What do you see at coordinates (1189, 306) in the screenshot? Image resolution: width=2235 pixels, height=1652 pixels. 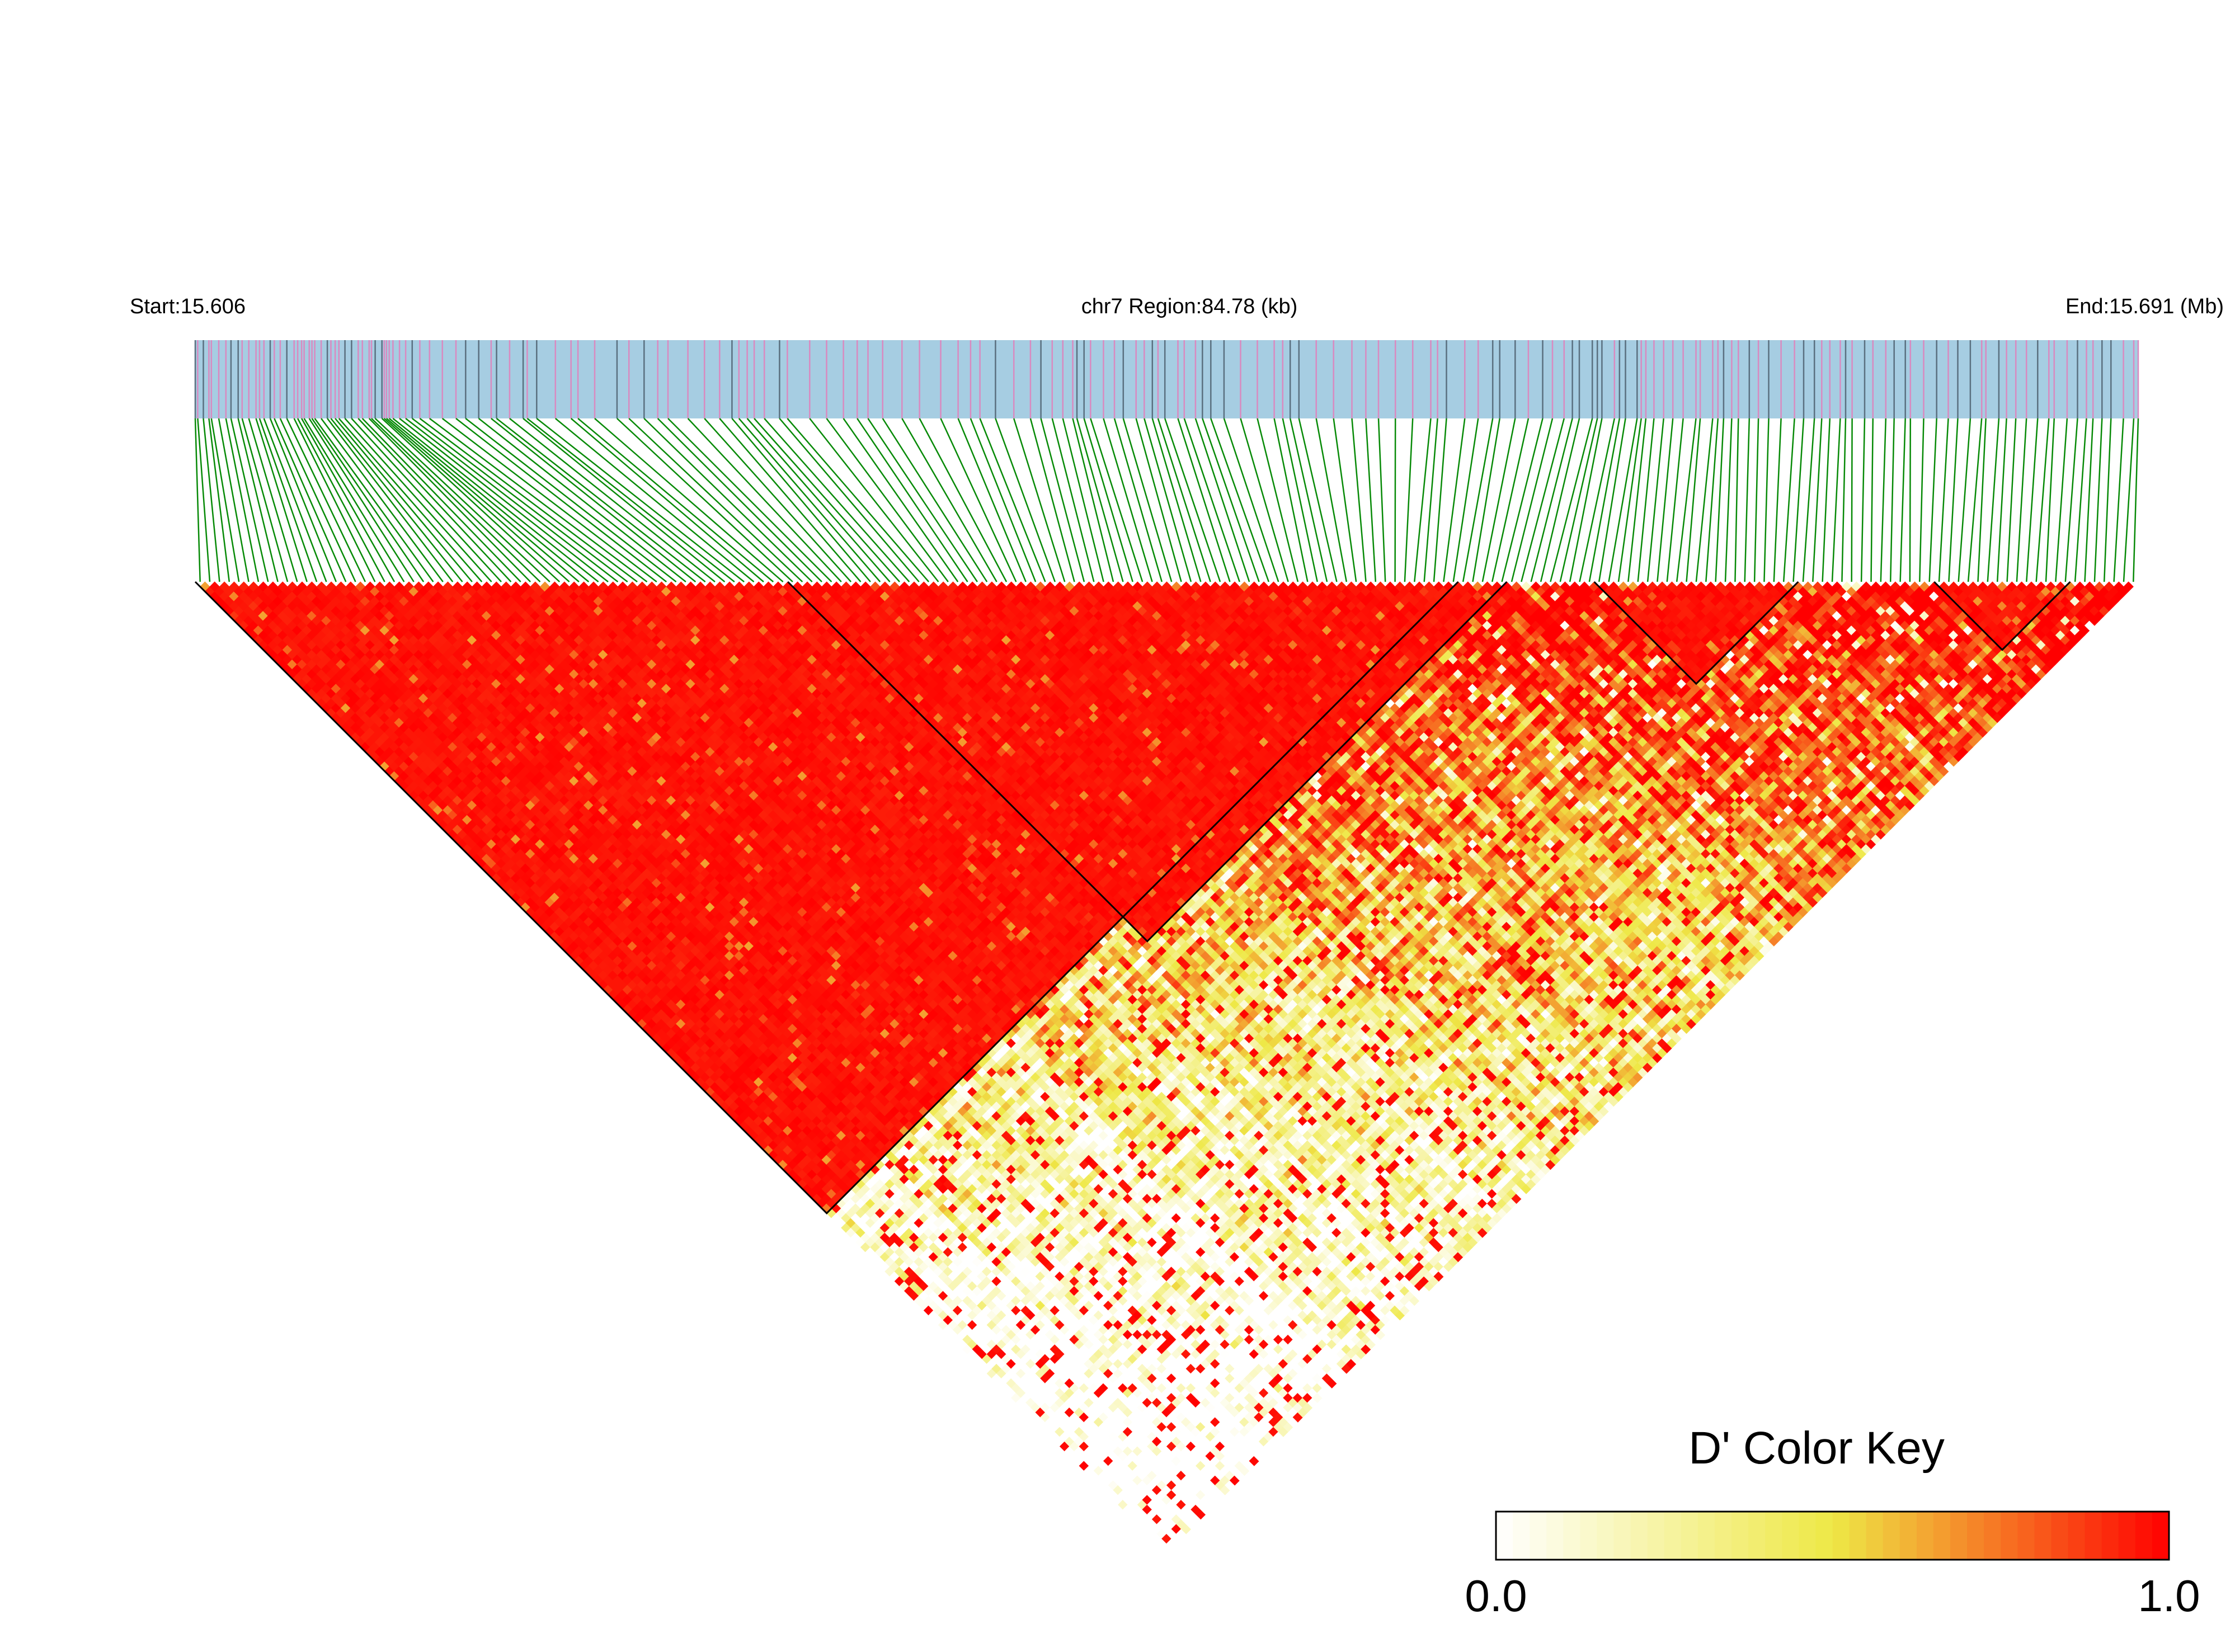 I see `region-label: chr7 Region:84.78 (kb)` at bounding box center [1189, 306].